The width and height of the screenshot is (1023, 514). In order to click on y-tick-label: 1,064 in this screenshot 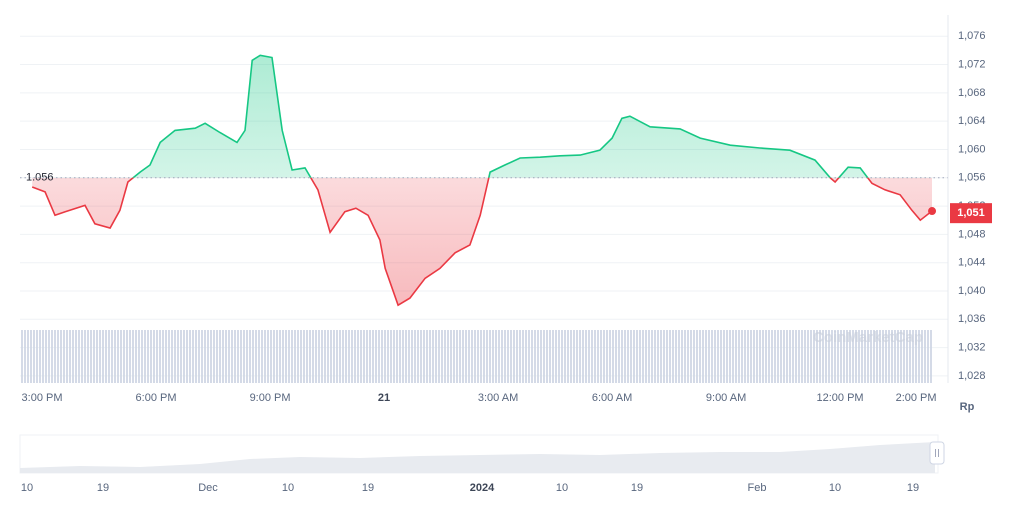, I will do `click(972, 121)`.